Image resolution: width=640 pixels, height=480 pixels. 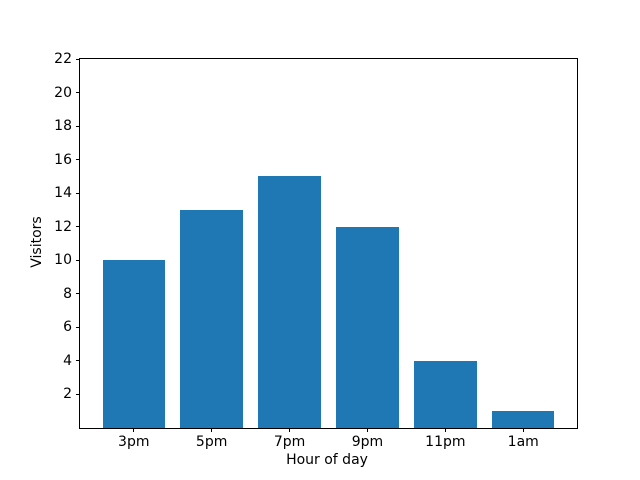 What do you see at coordinates (211, 442) in the screenshot?
I see `x-tick-label: 5pm` at bounding box center [211, 442].